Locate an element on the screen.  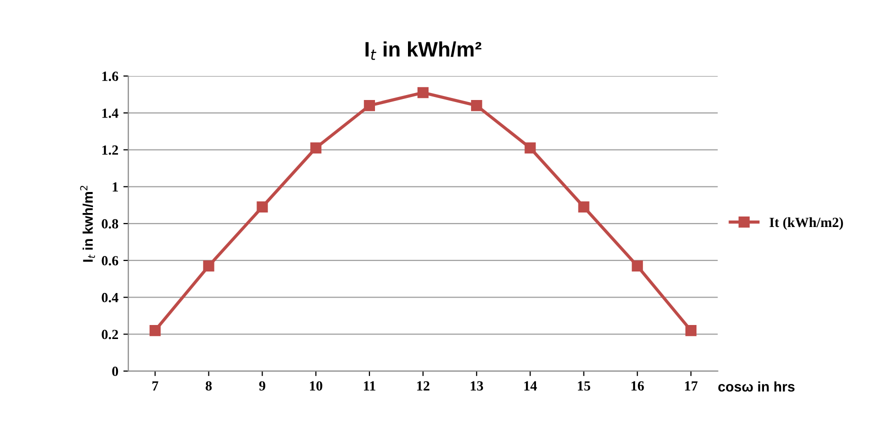
x-tick-label: 8 is located at coordinates (209, 386).